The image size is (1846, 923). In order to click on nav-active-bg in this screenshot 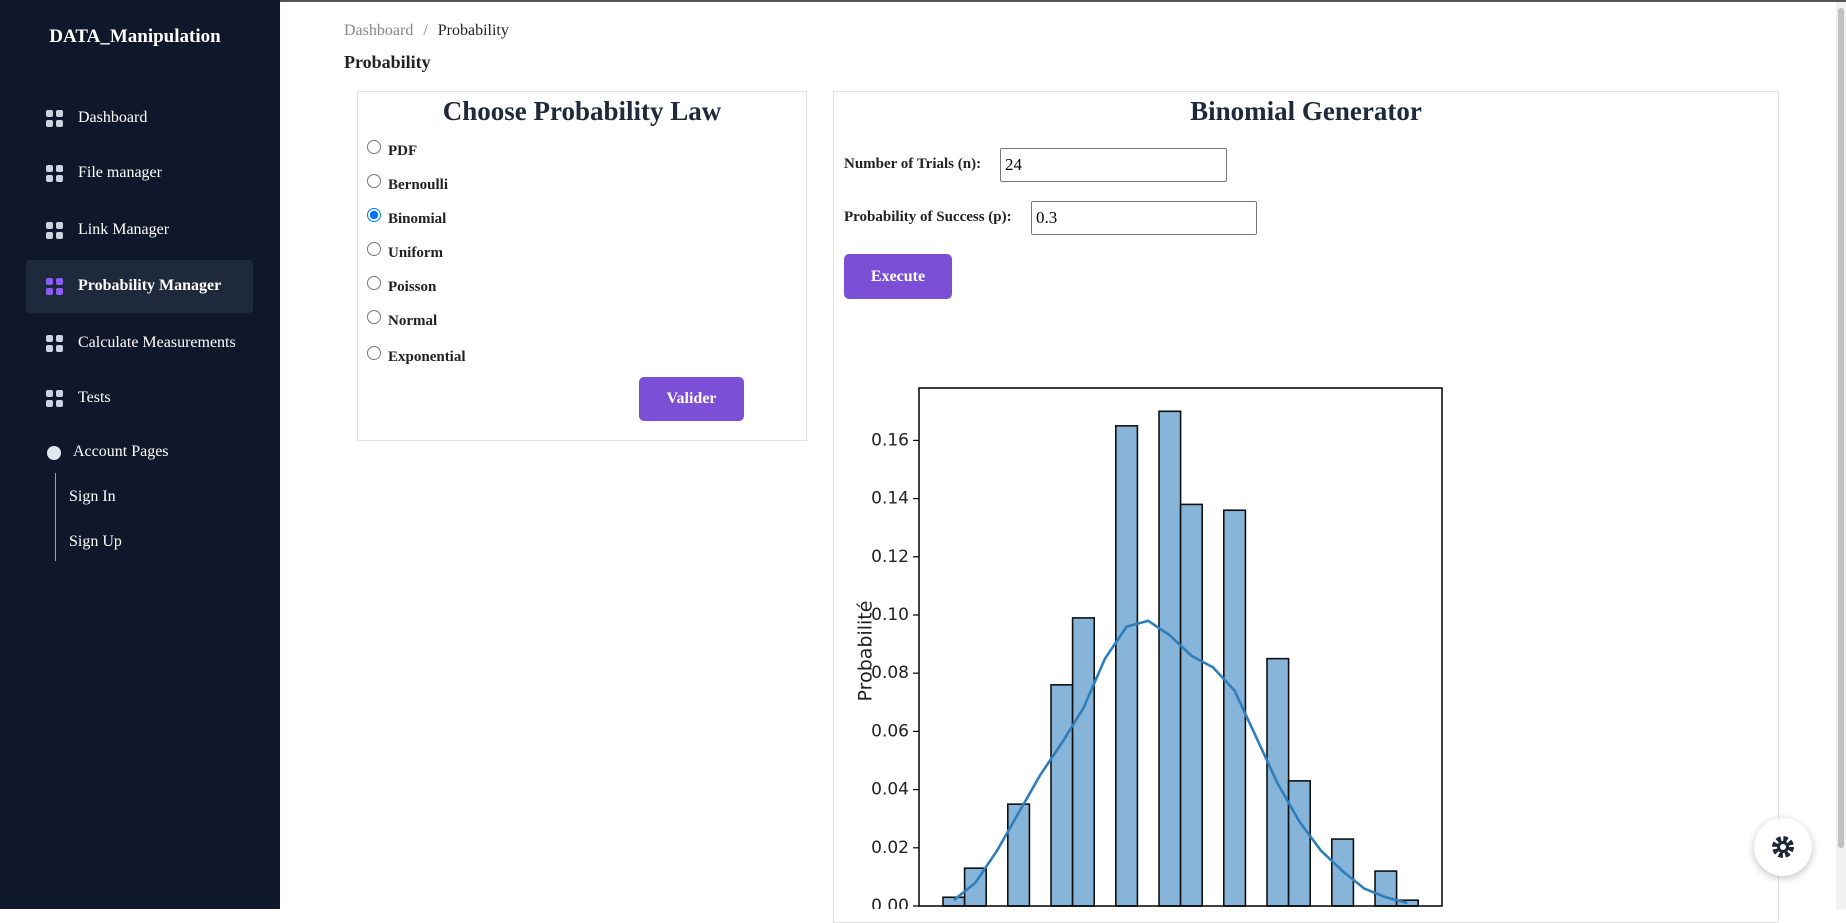, I will do `click(139, 286)`.